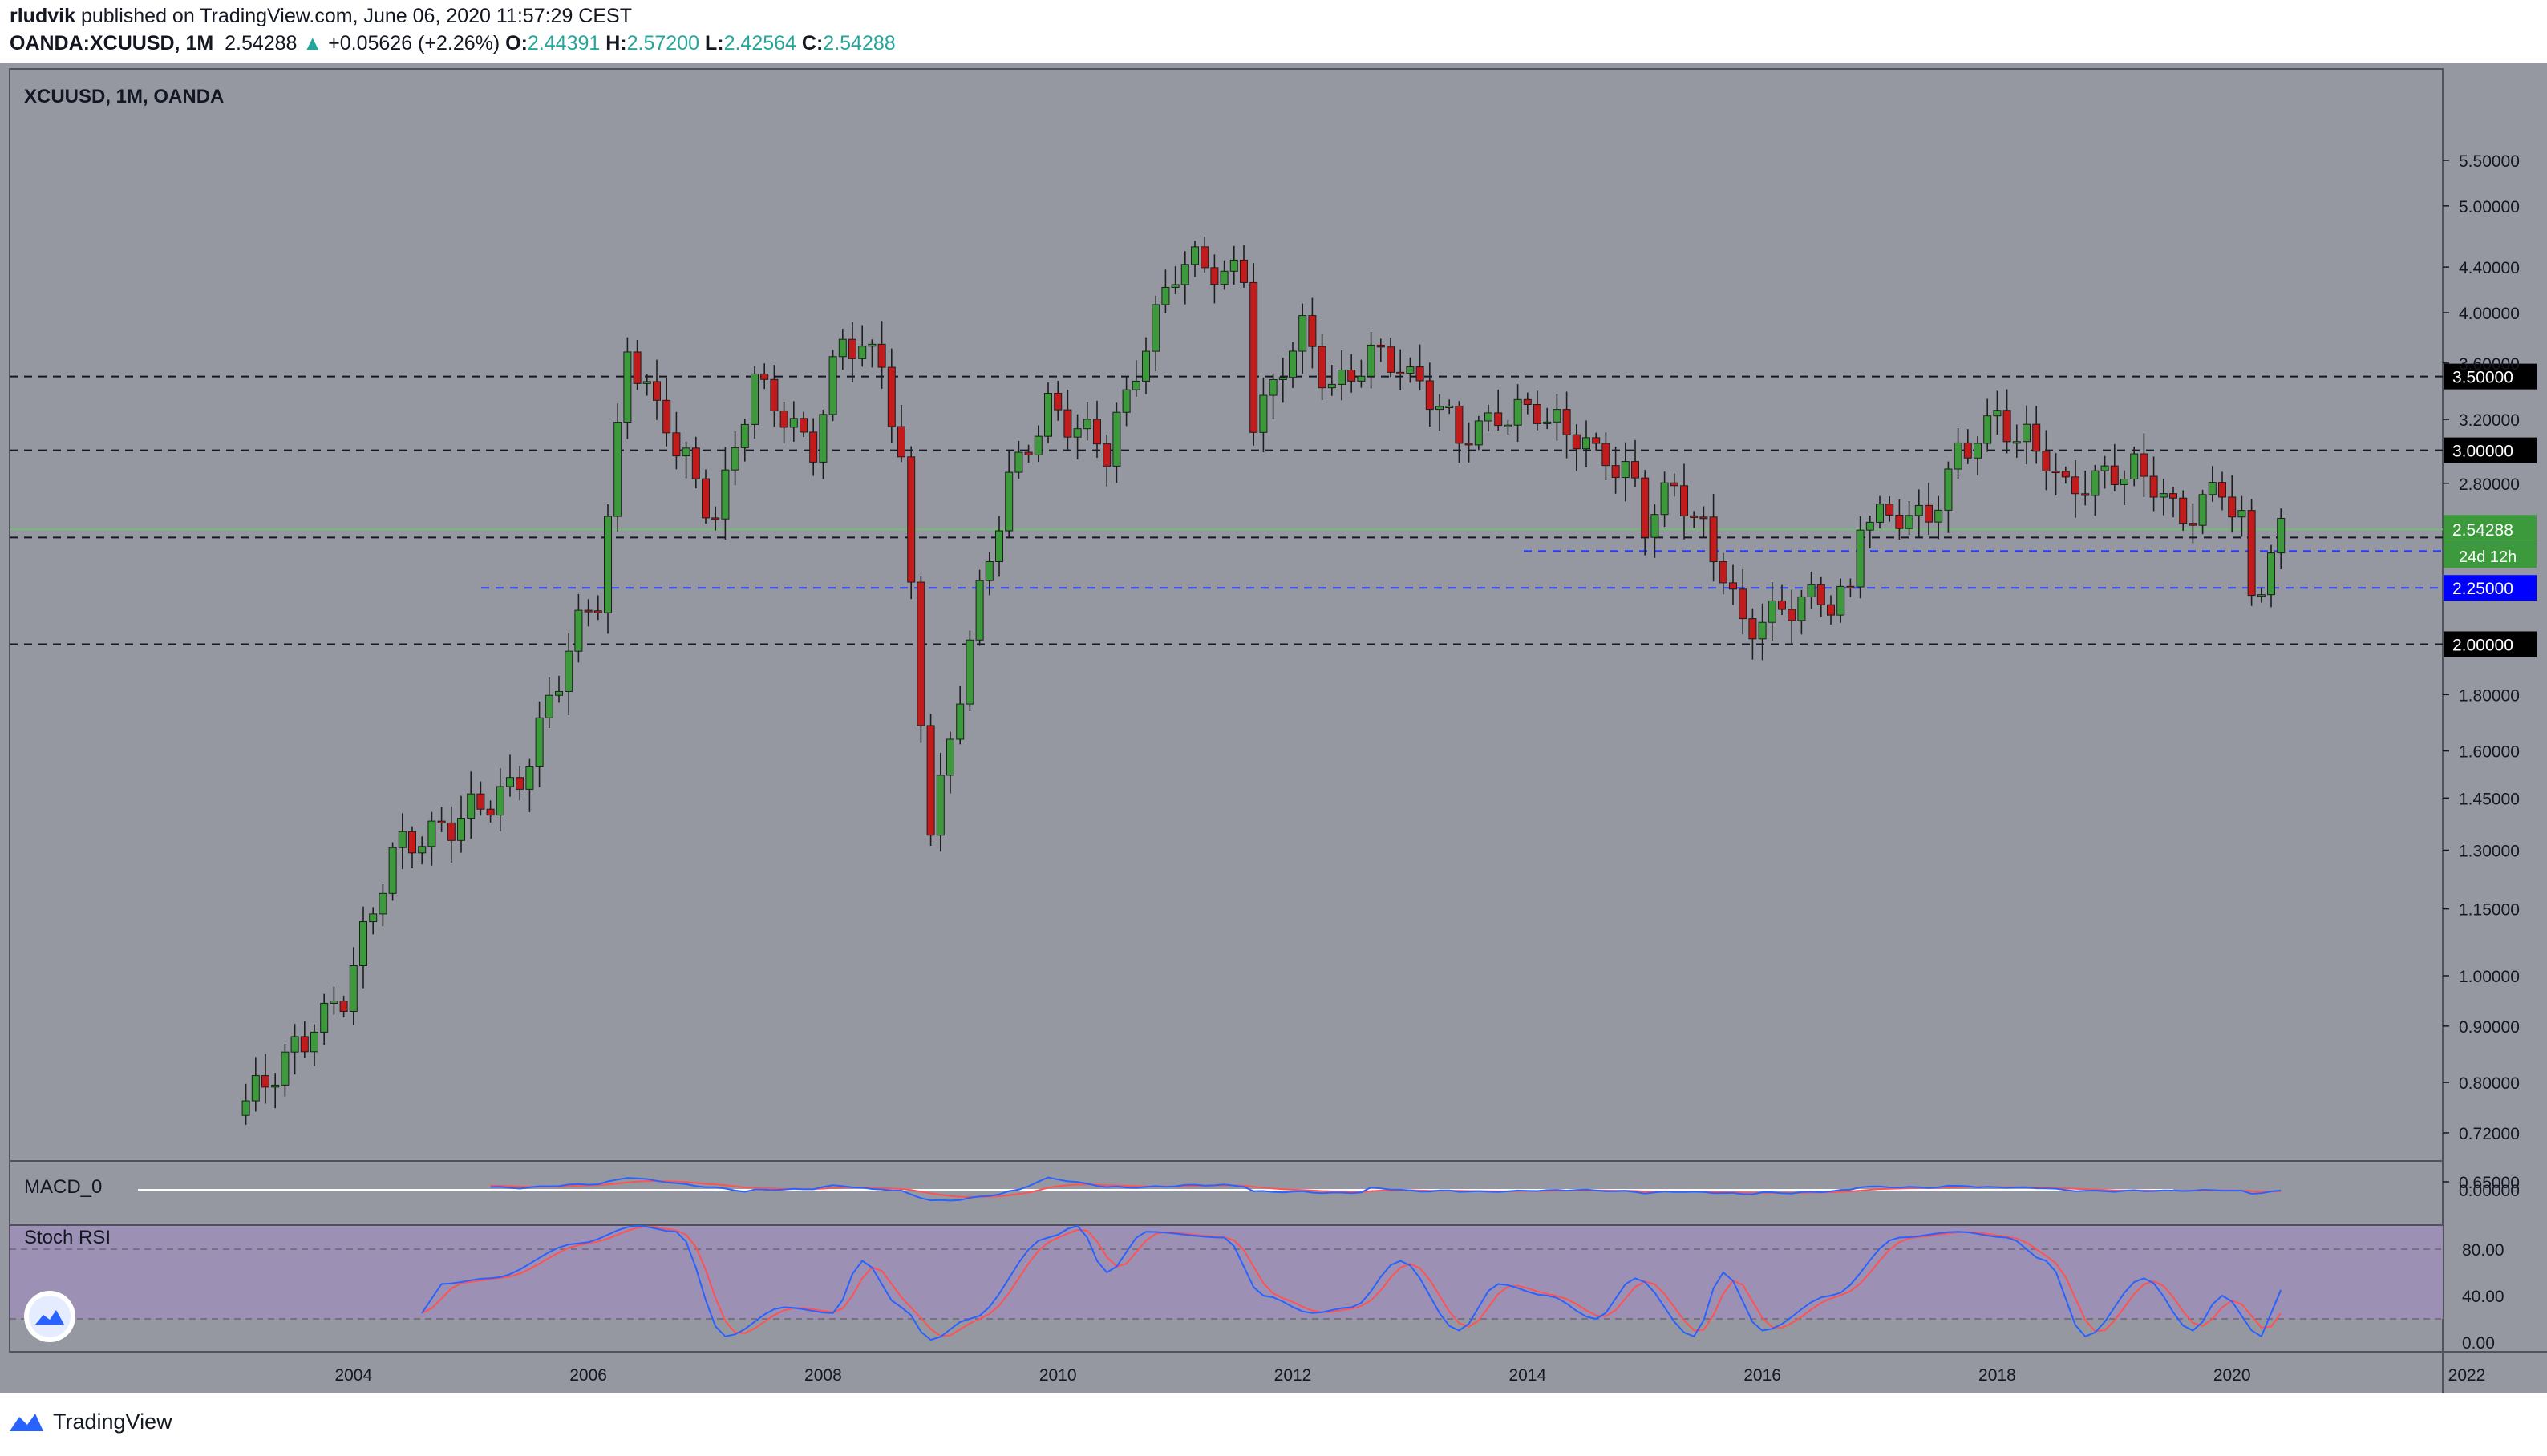 The image size is (2547, 1456). Describe the element at coordinates (1293, 1375) in the screenshot. I see `time-tick-label: 2012` at that location.